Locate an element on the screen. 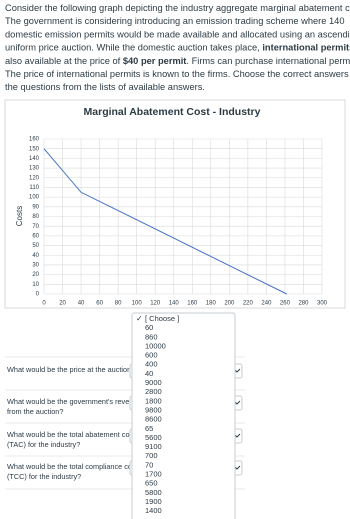 This screenshot has width=350, height=519. y-tick-label: 10 is located at coordinates (35, 285).